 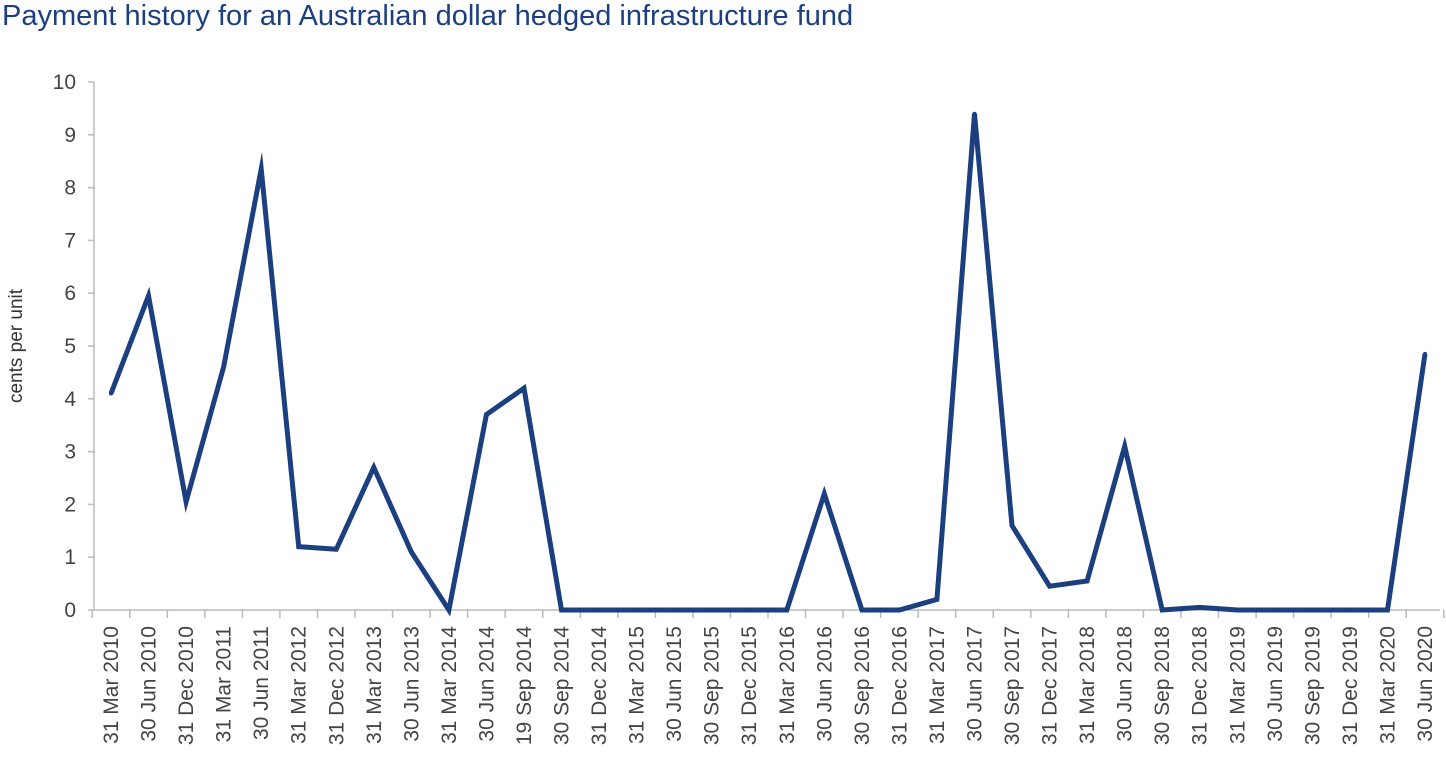 What do you see at coordinates (712, 685) in the screenshot?
I see `x-tick-label: 30 Sep 2015` at bounding box center [712, 685].